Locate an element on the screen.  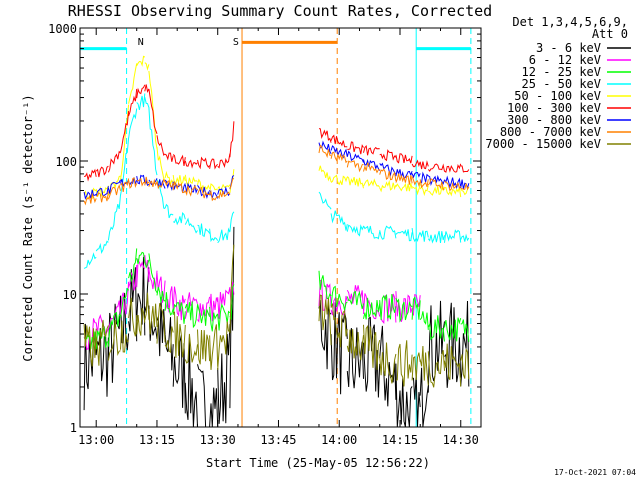
y-tick-label: 1 is located at coordinates (73, 428).